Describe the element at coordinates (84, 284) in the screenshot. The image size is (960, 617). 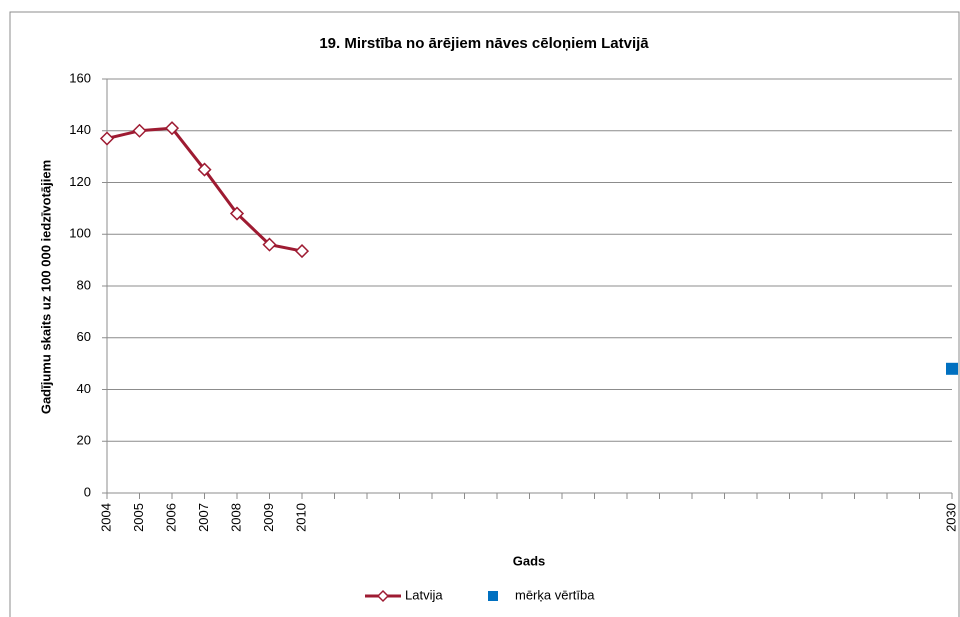
I see `y-tick-label: 80` at that location.